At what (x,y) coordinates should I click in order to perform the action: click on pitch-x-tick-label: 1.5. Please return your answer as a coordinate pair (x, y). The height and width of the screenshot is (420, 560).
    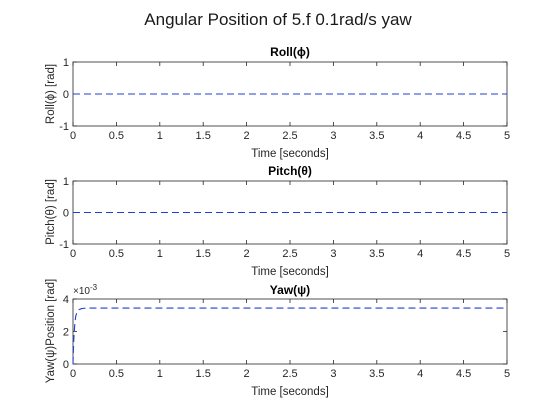
    Looking at the image, I should click on (203, 254).